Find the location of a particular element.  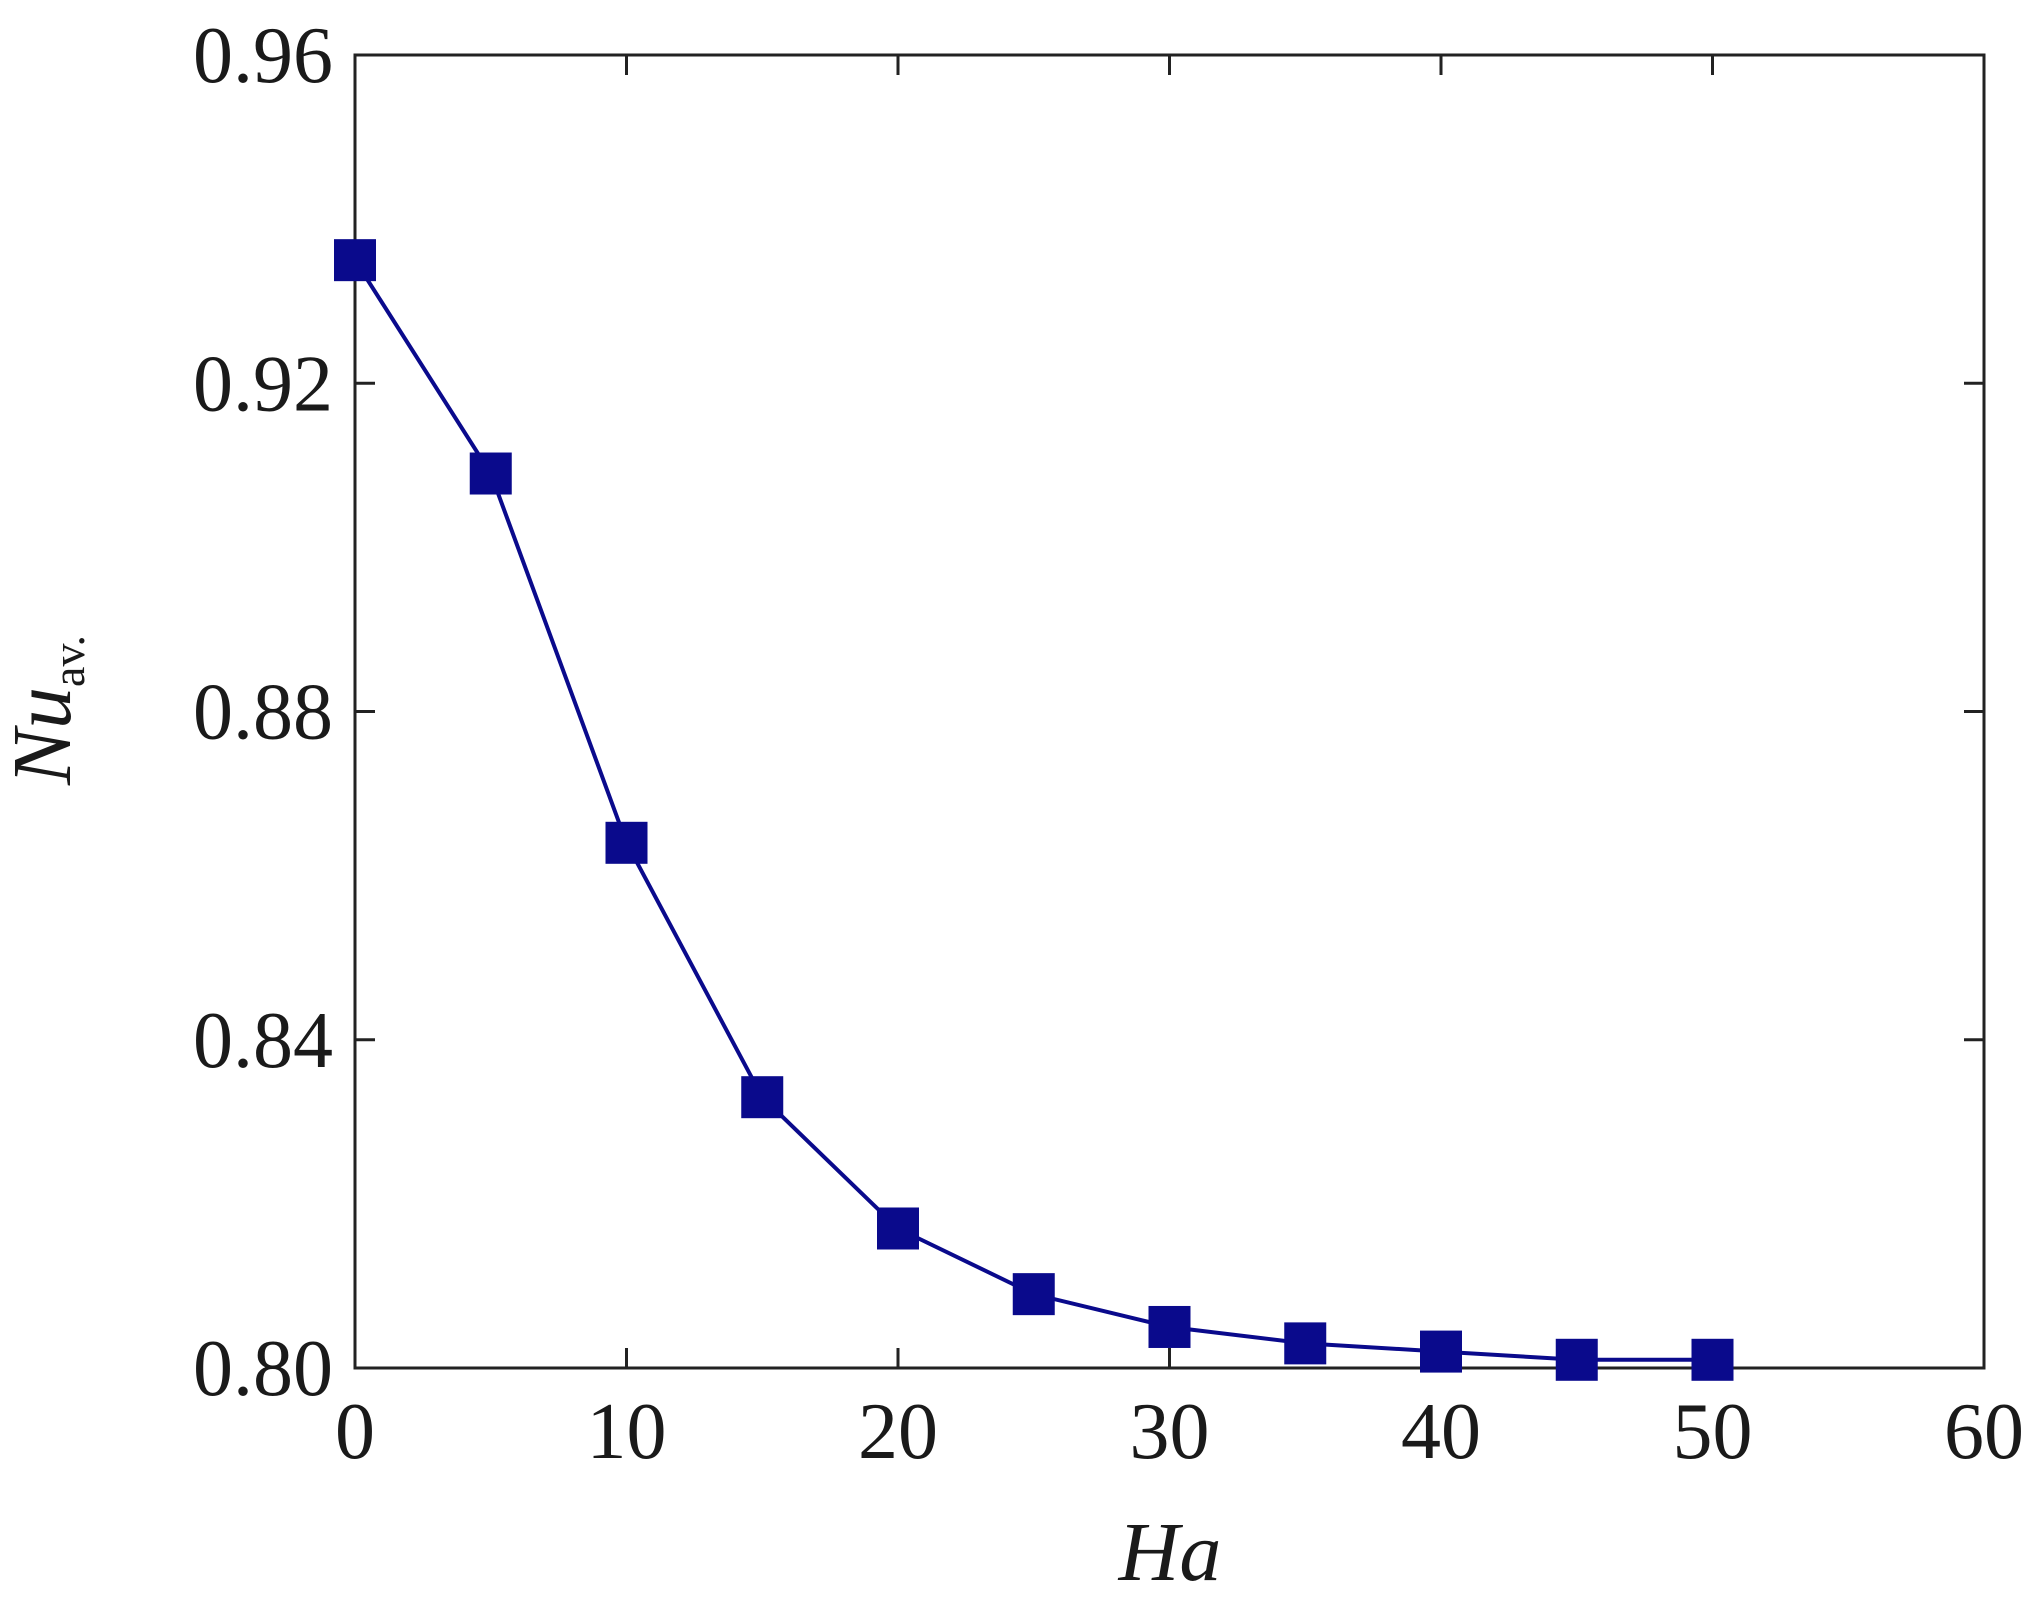

y-tick-label: 0.84 is located at coordinates (263, 1041).